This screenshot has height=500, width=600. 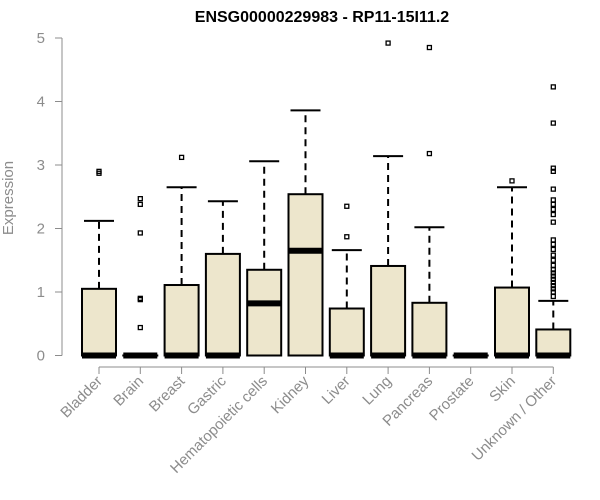 I want to click on x-tick-label: Brain, so click(x=128, y=391).